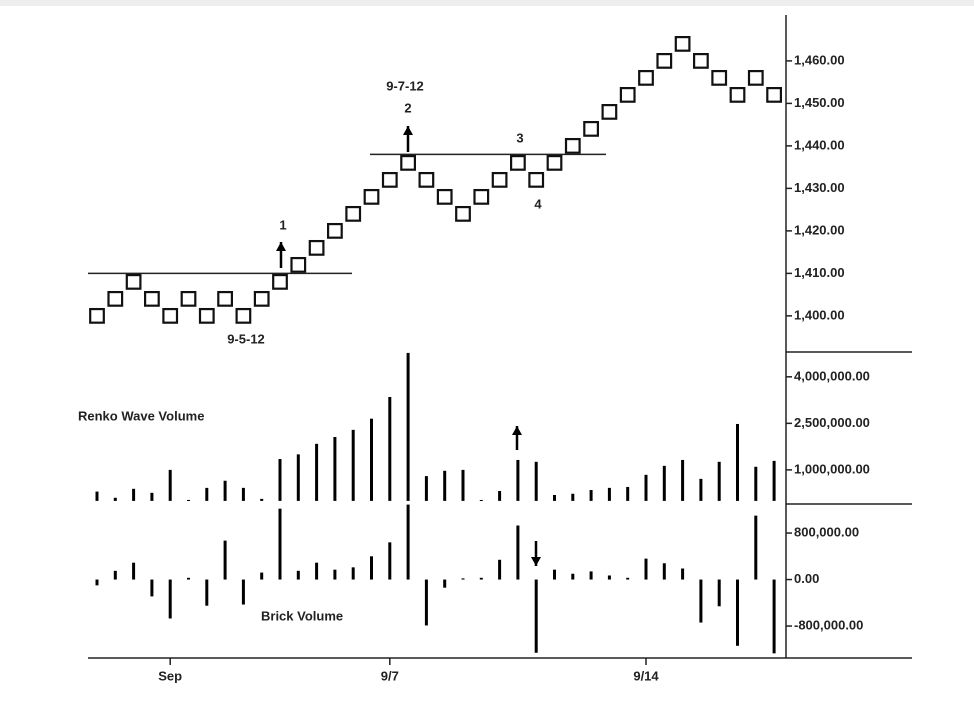 The image size is (974, 705). Describe the element at coordinates (828, 624) in the screenshot. I see `y-tick-label: -800,000.00` at that location.